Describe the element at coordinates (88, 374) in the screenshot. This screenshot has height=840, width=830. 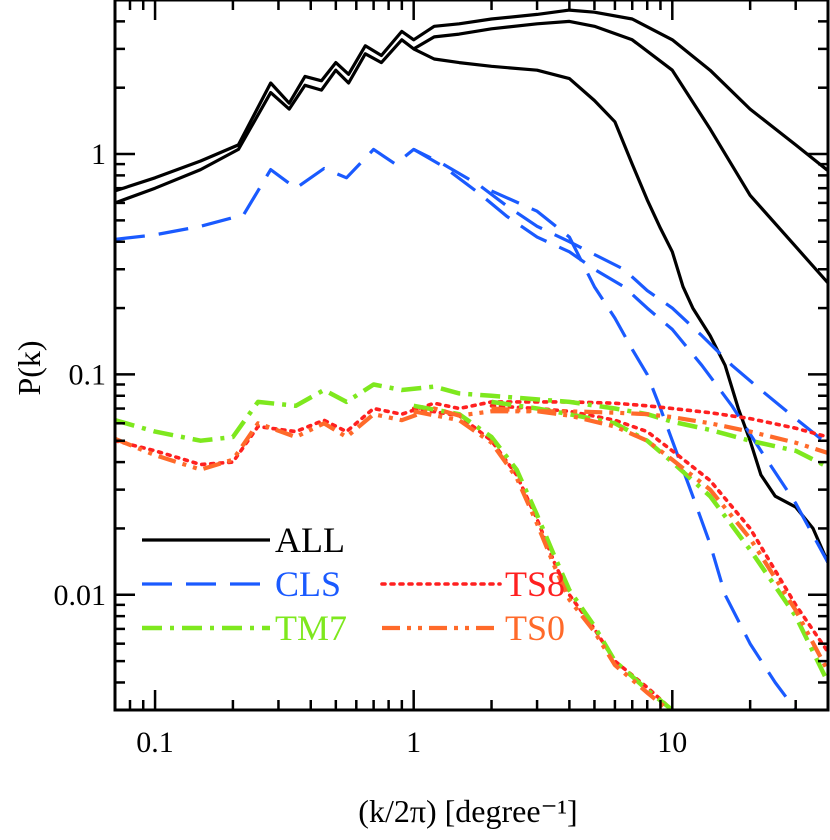
I see `y-tick-label-1: 0.1` at that location.